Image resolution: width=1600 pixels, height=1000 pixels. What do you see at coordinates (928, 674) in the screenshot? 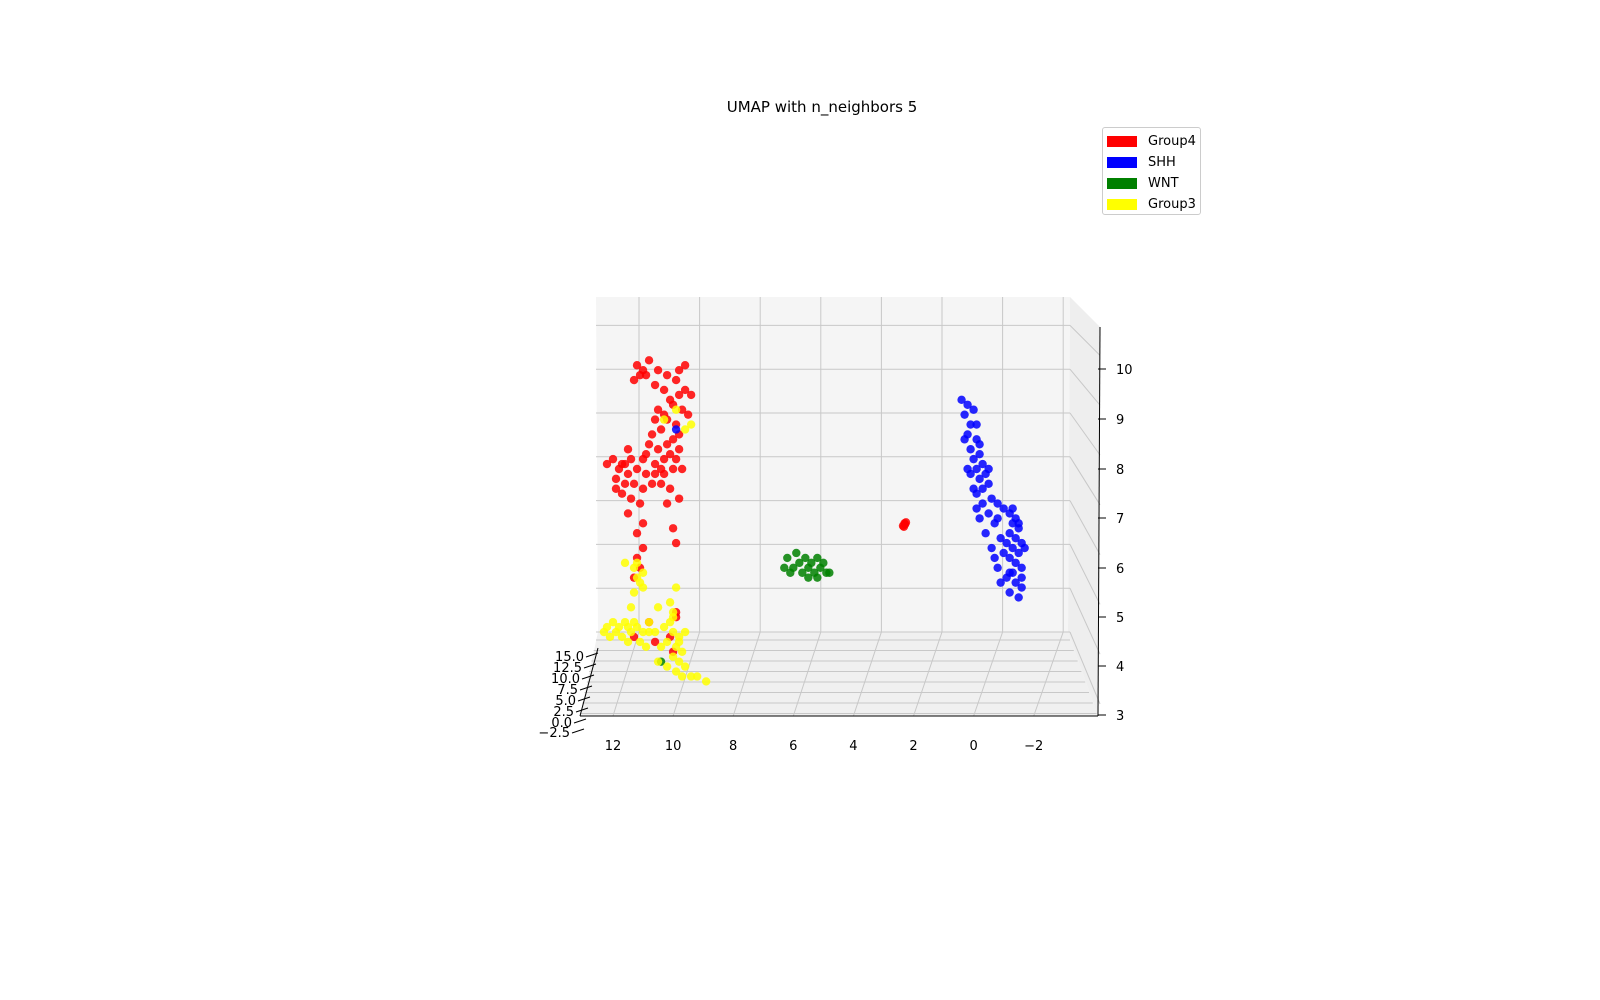
I see `floor-grid-line-x` at bounding box center [928, 674].